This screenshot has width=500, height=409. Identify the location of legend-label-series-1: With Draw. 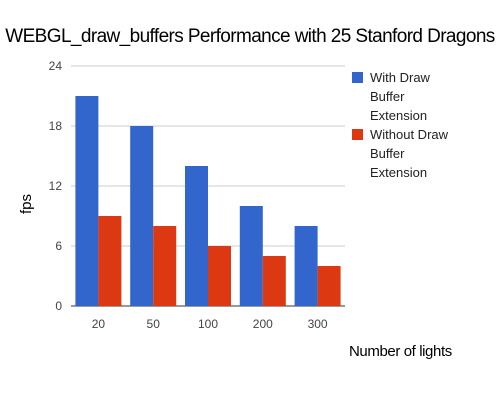
(400, 77).